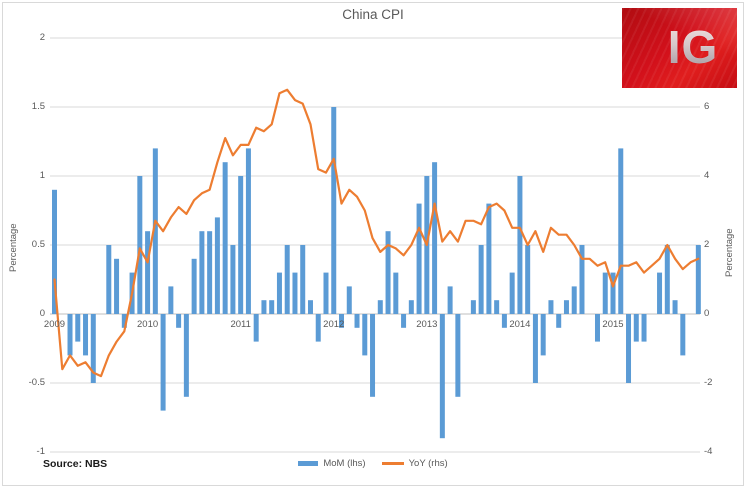 This screenshot has width=746, height=488. What do you see at coordinates (344, 463) in the screenshot?
I see `legend-label-mom: MoM (lhs)` at bounding box center [344, 463].